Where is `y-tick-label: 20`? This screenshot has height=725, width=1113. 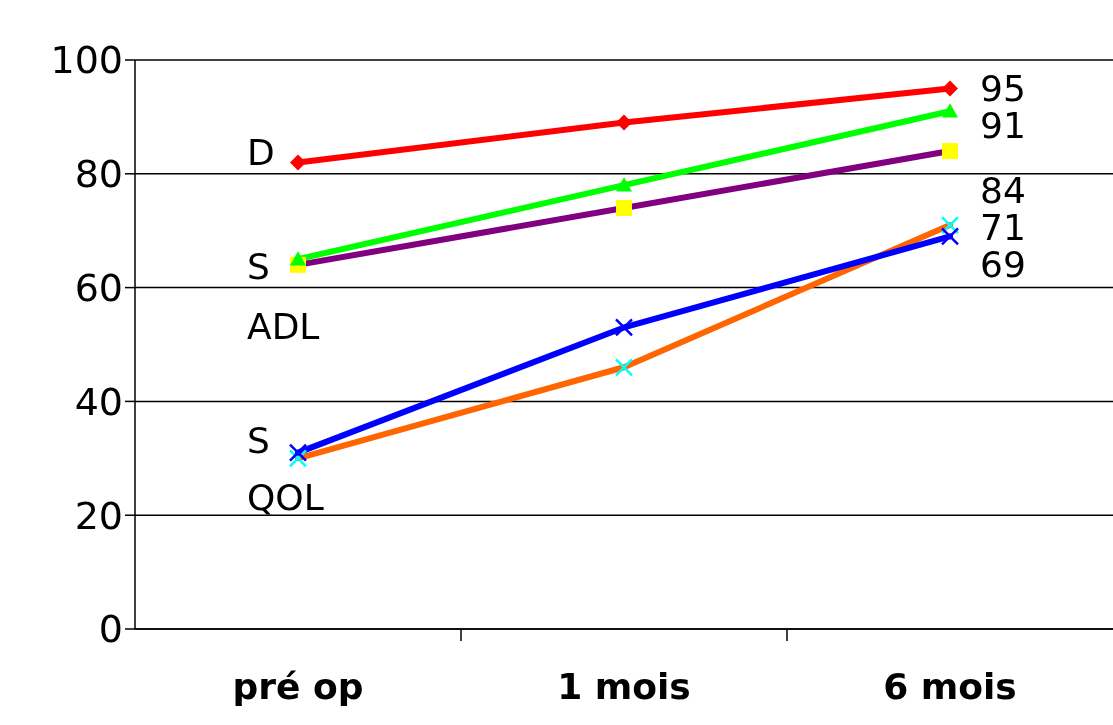
y-tick-label: 20 is located at coordinates (98, 515).